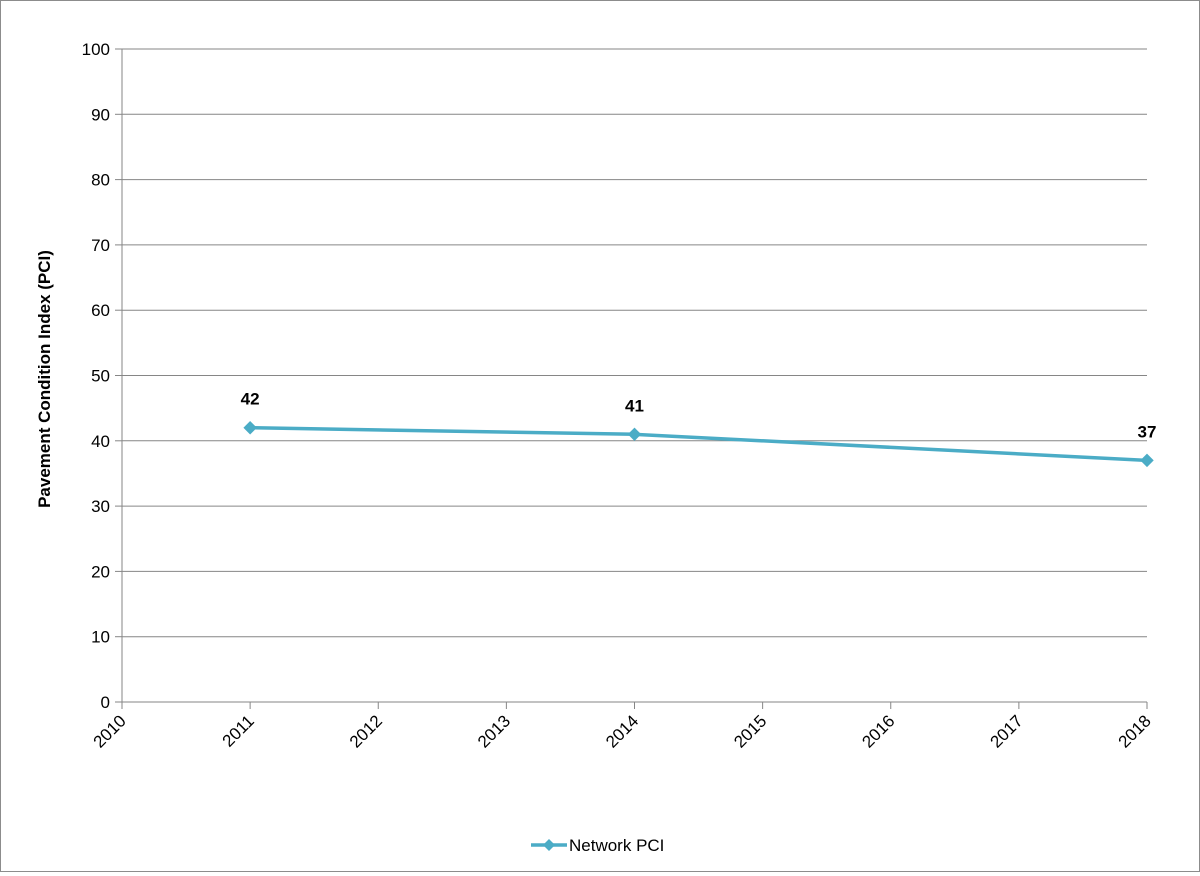  What do you see at coordinates (549, 845) in the screenshot?
I see `legend-marker-icon` at bounding box center [549, 845].